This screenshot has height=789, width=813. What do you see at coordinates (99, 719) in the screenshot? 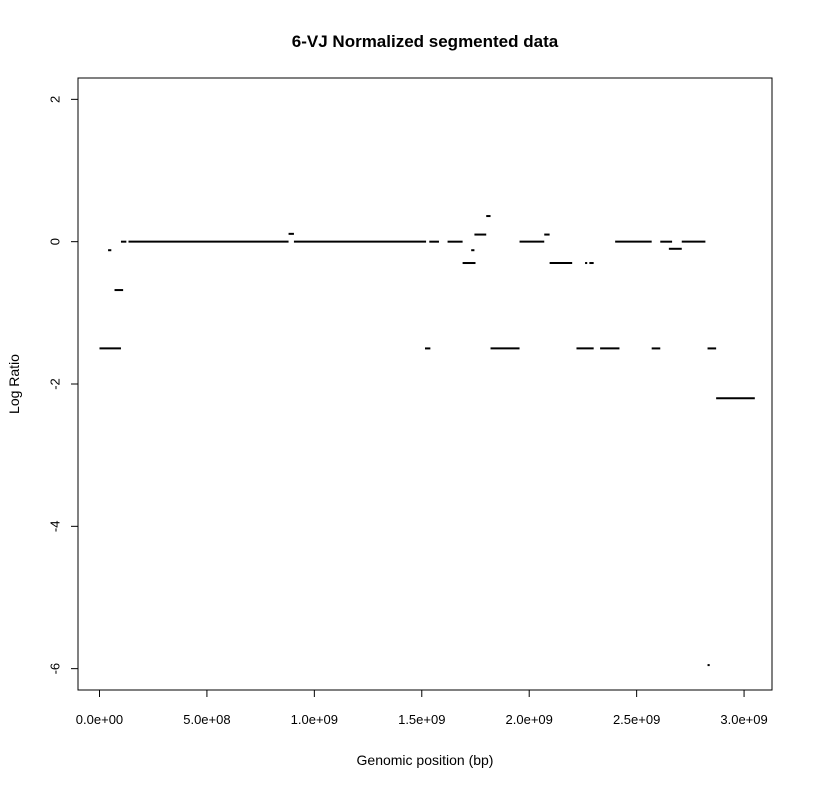
I see `x-tick-label: 0.0e+00` at bounding box center [99, 719].